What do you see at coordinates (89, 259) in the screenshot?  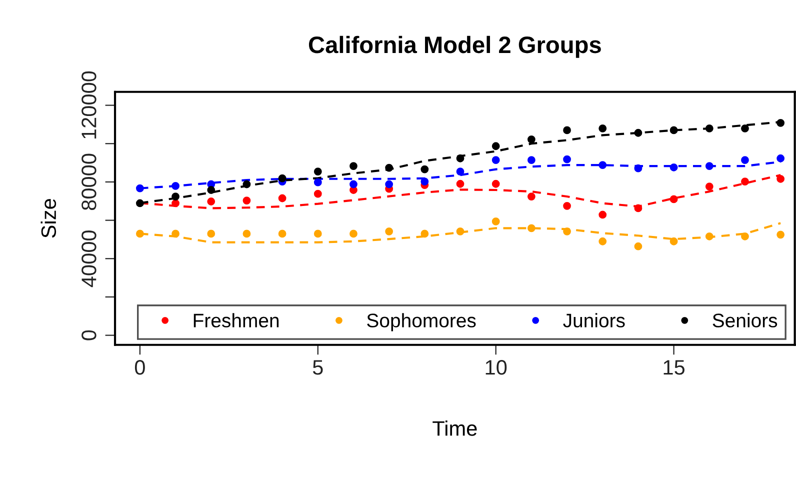 I see `y-tick-label: 40000` at bounding box center [89, 259].